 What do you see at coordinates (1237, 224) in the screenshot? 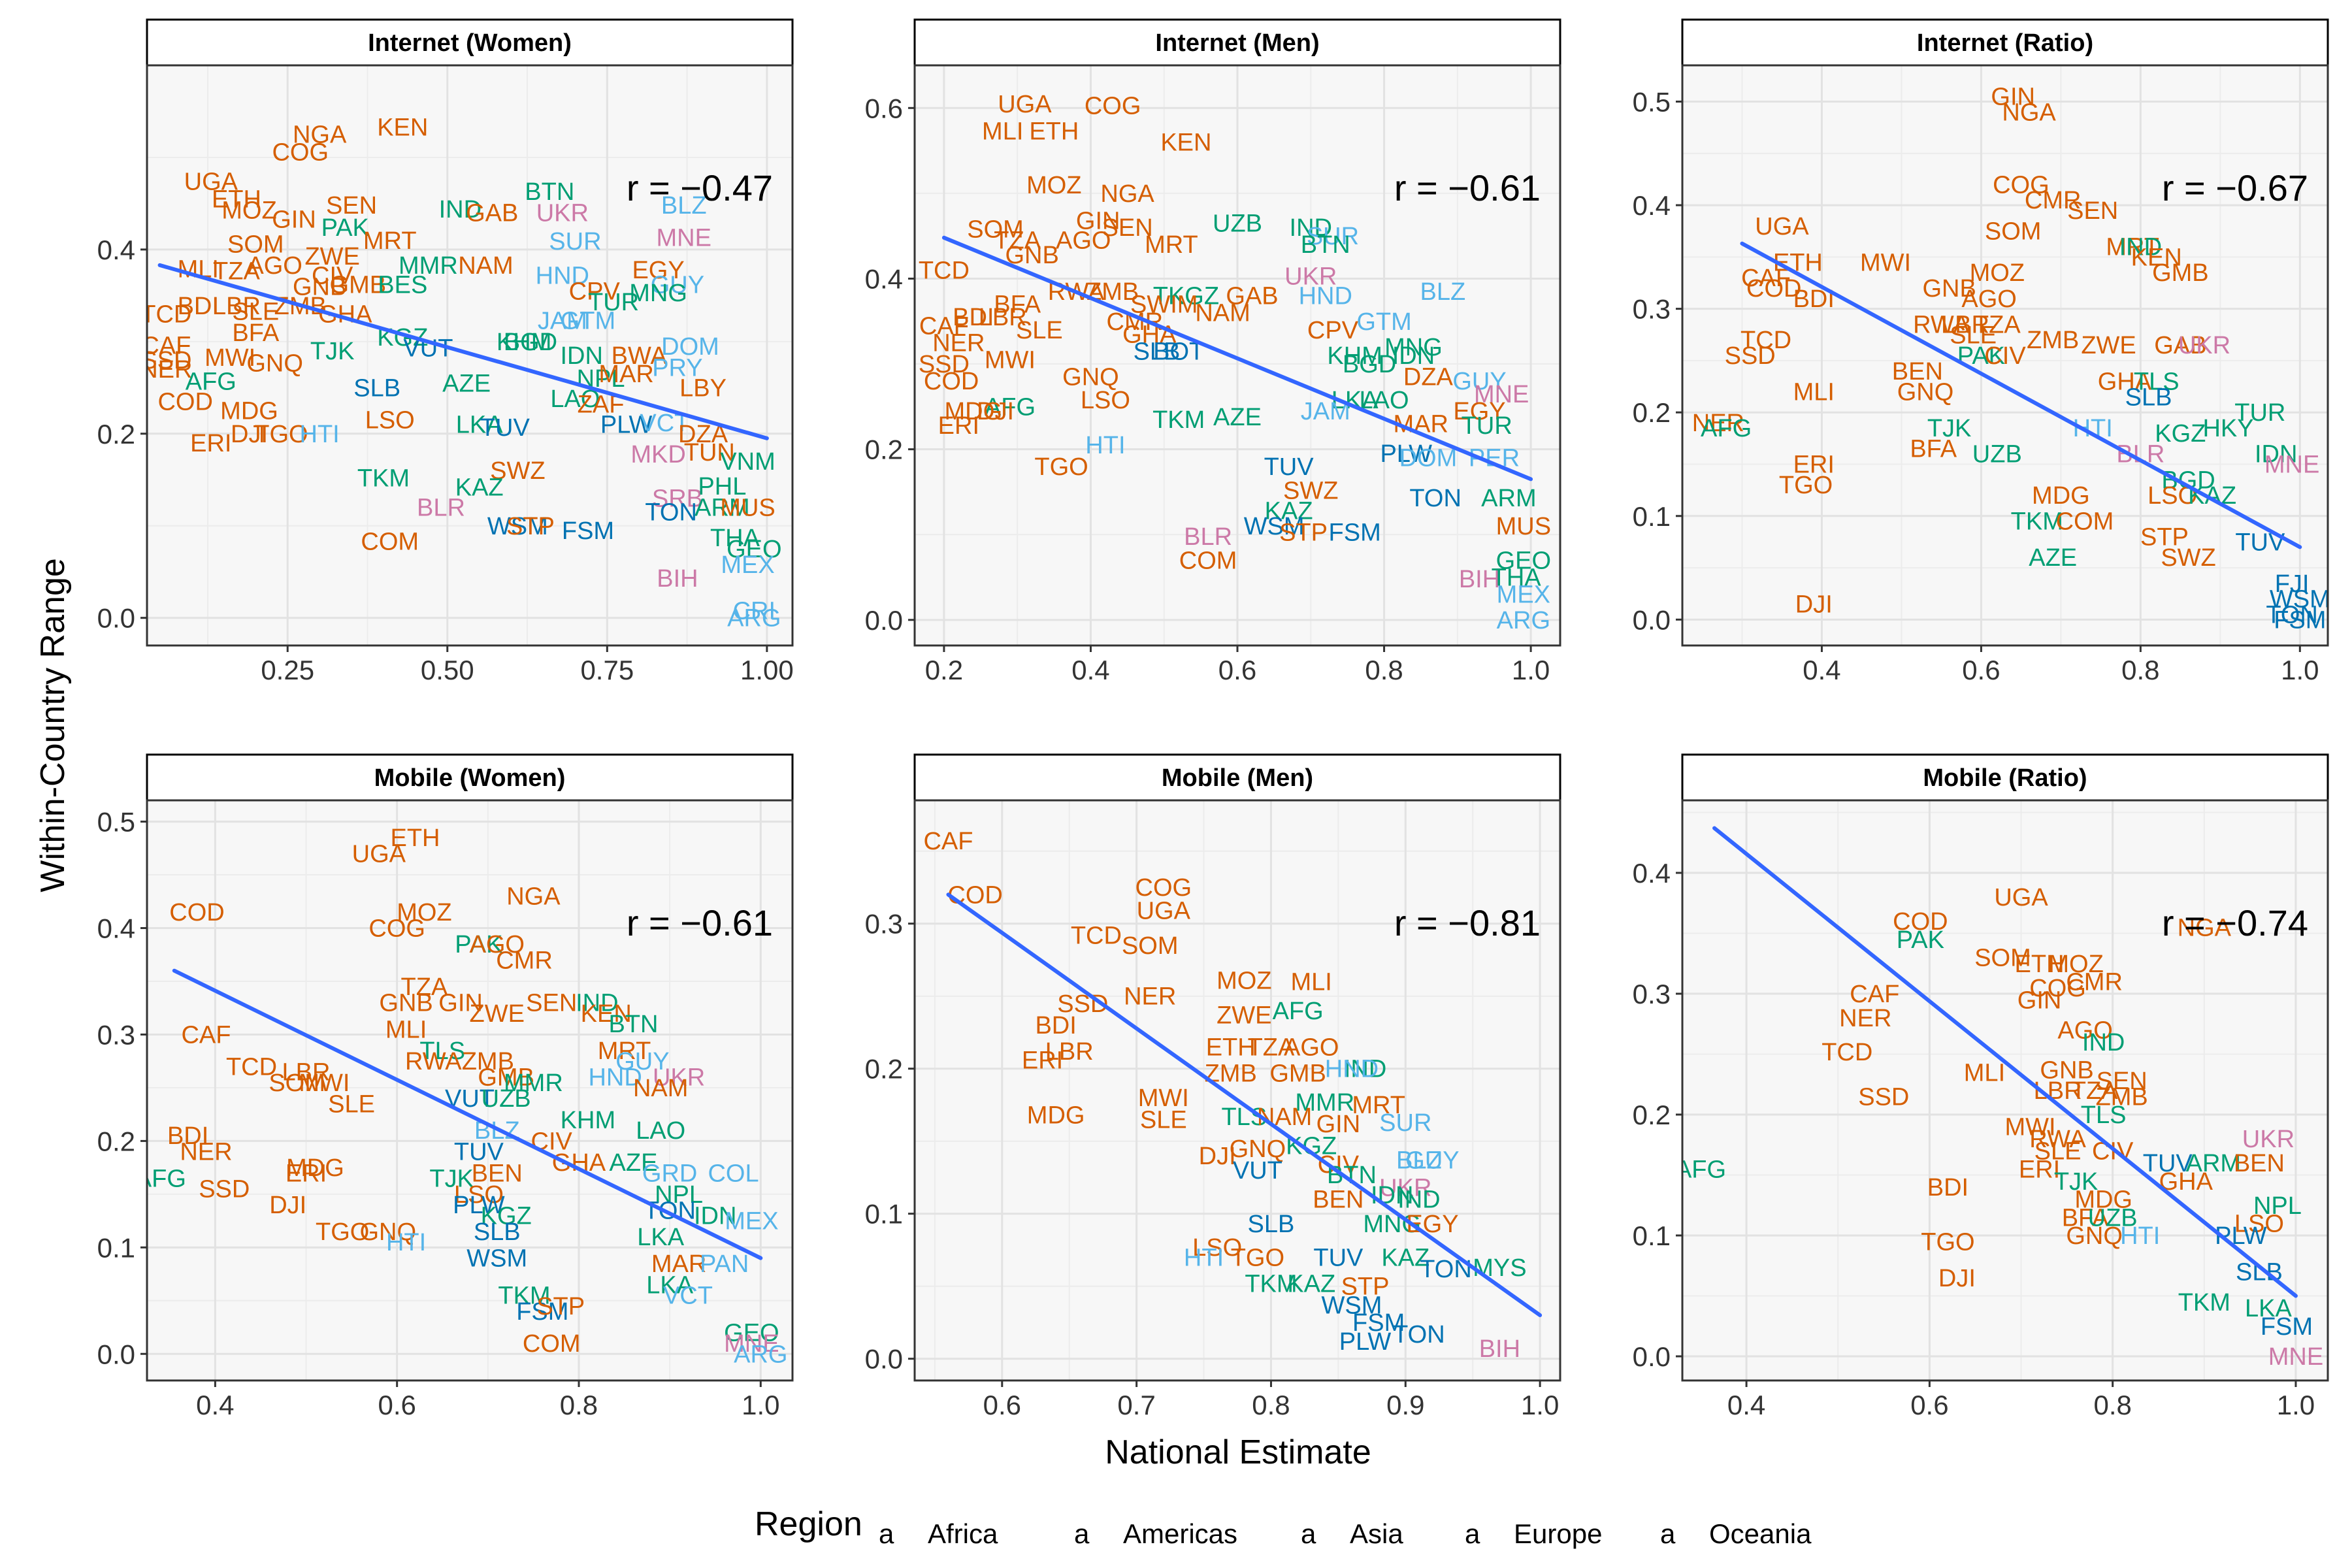
I see `point-label-uzb: UZB` at bounding box center [1237, 224].